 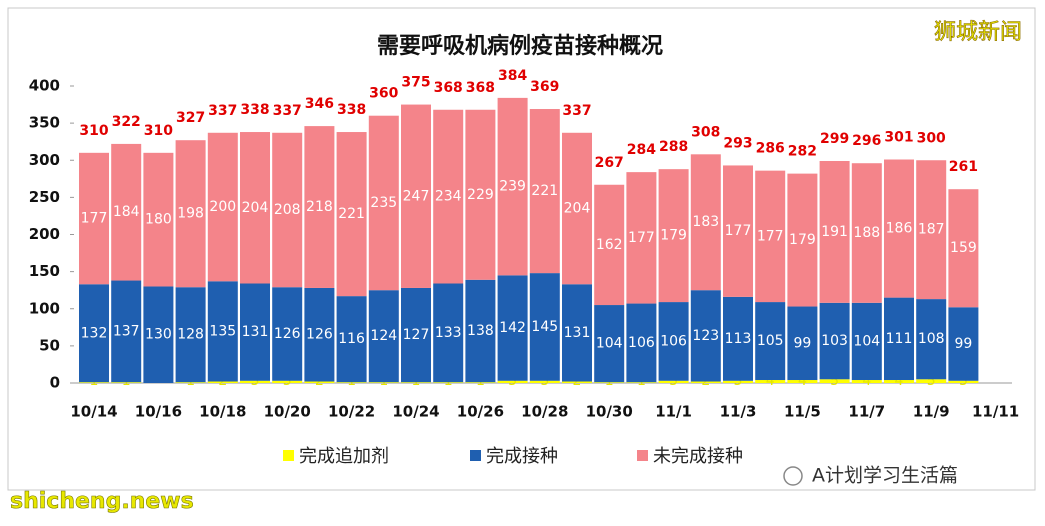 I want to click on data-label: 113, so click(x=738, y=339).